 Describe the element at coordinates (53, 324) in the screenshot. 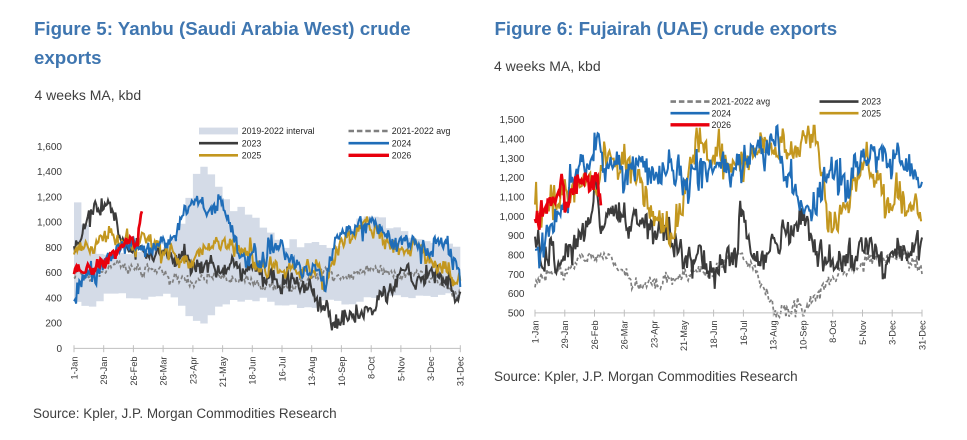

I see `svg-text: 200` at that location.